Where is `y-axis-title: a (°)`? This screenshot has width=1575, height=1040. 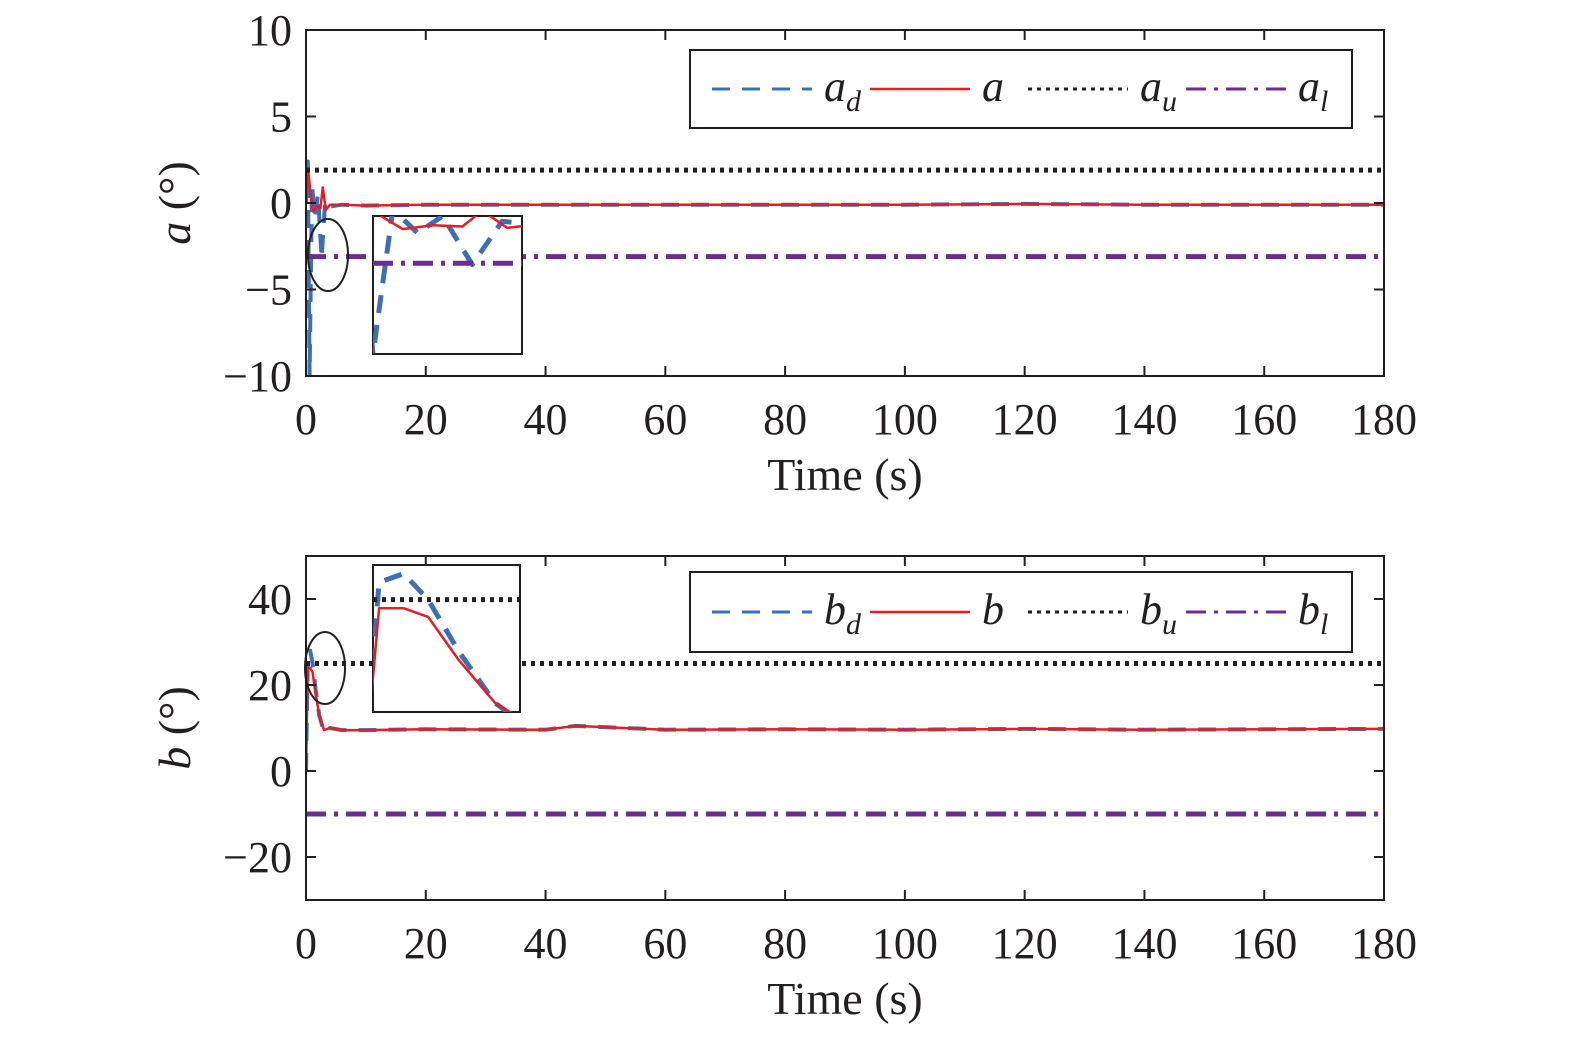 y-axis-title: a (°) is located at coordinates (174, 203).